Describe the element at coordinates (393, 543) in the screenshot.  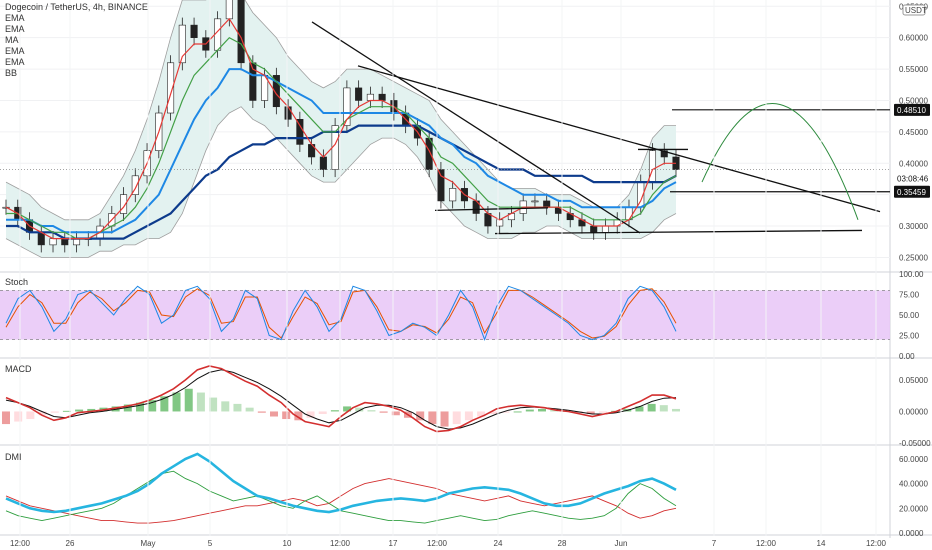
I see `time-tick-label: 17` at that location.